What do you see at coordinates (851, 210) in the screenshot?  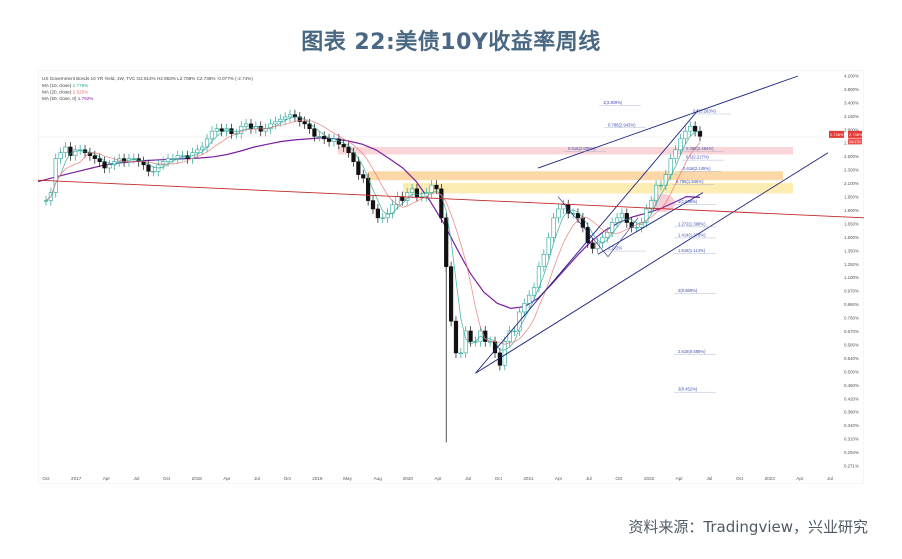 I see `y-tick-label: 1.800%` at bounding box center [851, 210].